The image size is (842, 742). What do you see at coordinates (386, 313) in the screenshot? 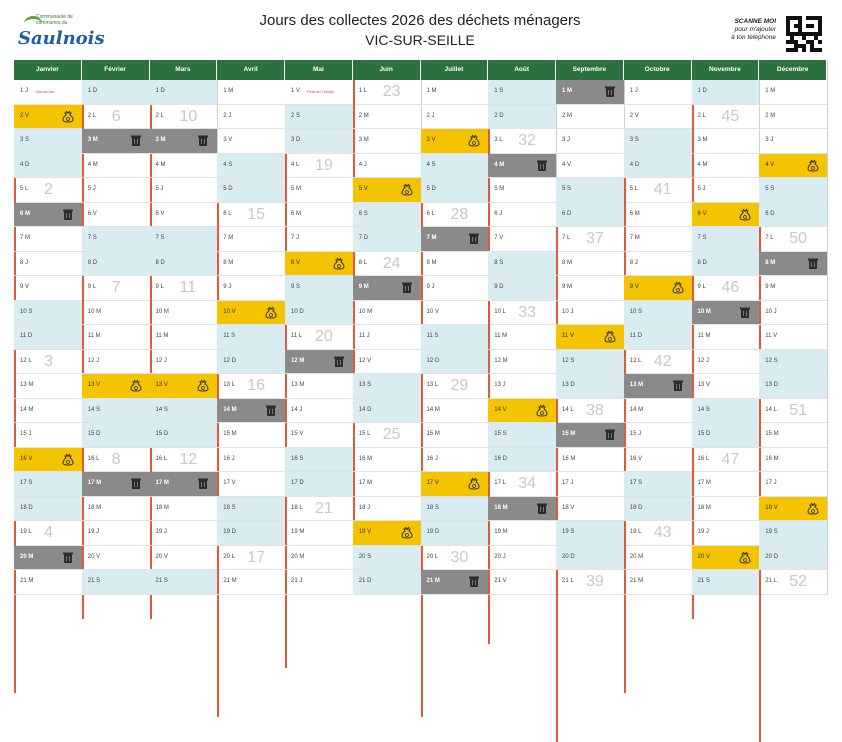
I see `day-cell: 10 M` at bounding box center [386, 313].